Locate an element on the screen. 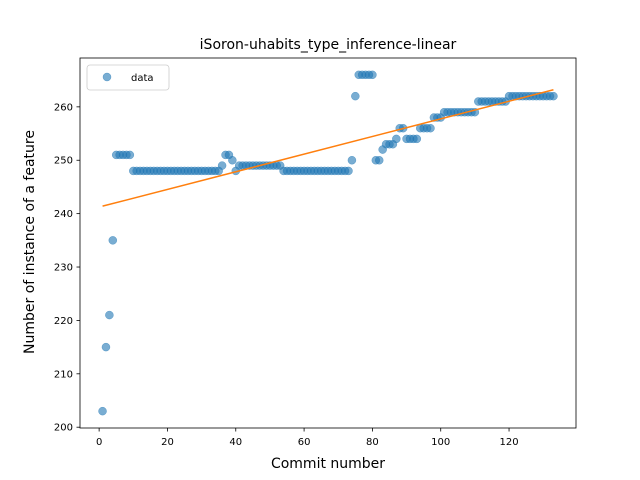 Image resolution: width=640 pixels, height=480 pixels. x-tick-label: 0 is located at coordinates (99, 442).